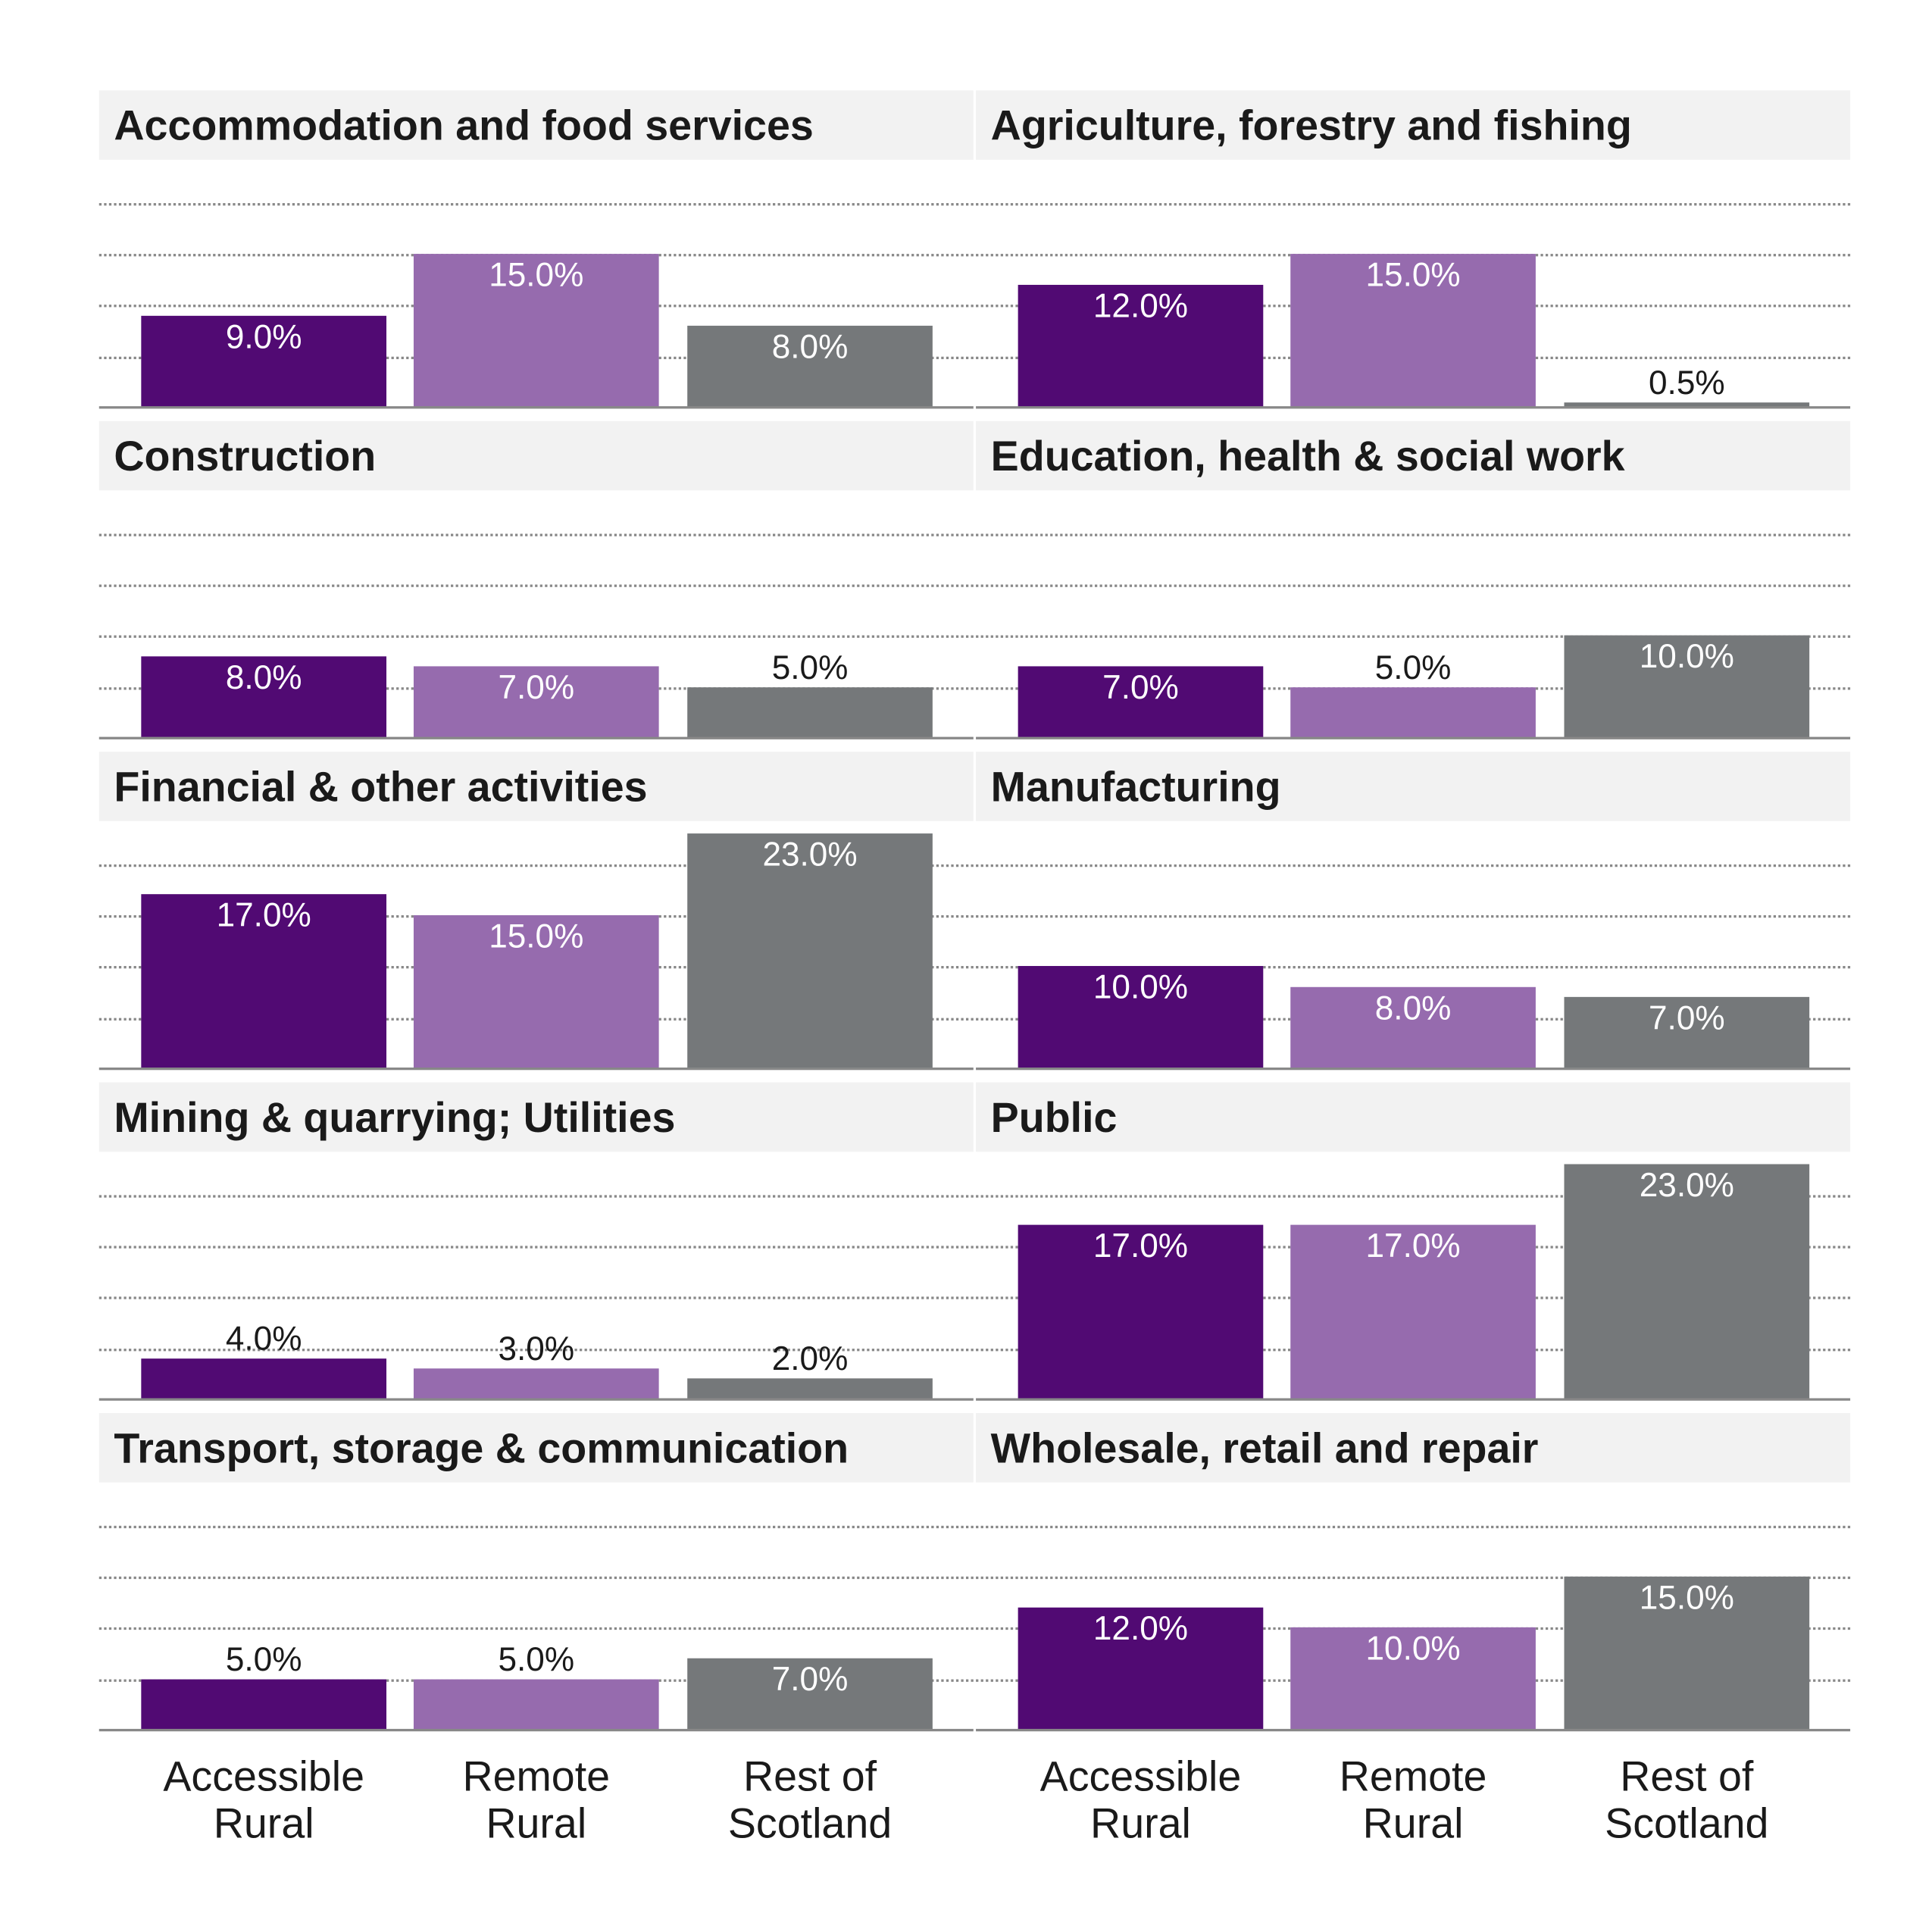 The width and height of the screenshot is (1932, 1932). I want to click on chart-panel: Manufacturing 10.0% 8.0% 7.0%, so click(1413, 917).